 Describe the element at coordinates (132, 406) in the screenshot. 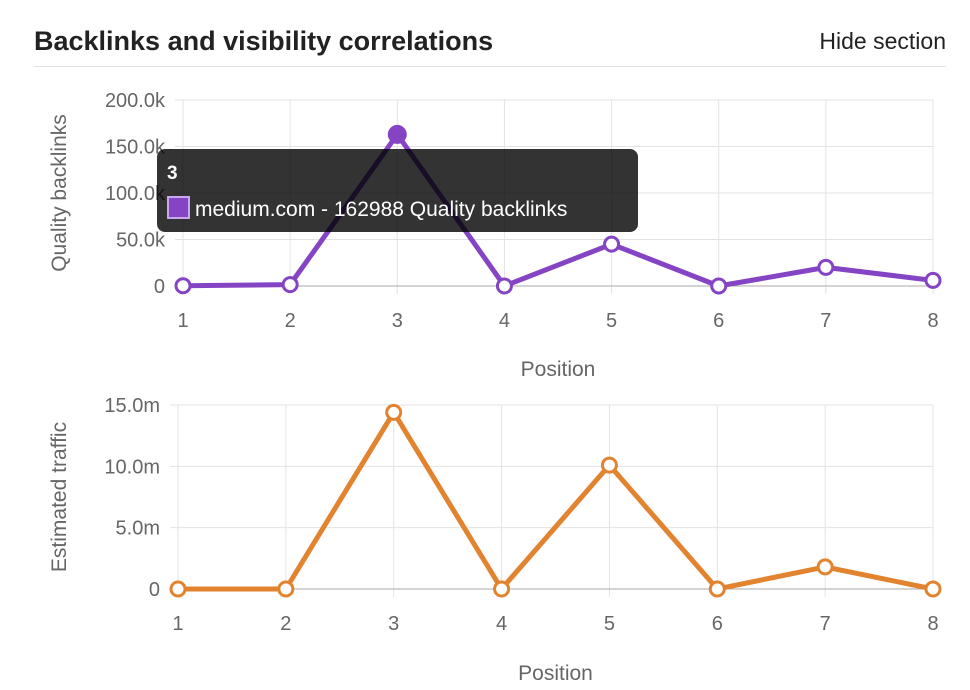

I see `y-tick-label: 15.0m` at that location.